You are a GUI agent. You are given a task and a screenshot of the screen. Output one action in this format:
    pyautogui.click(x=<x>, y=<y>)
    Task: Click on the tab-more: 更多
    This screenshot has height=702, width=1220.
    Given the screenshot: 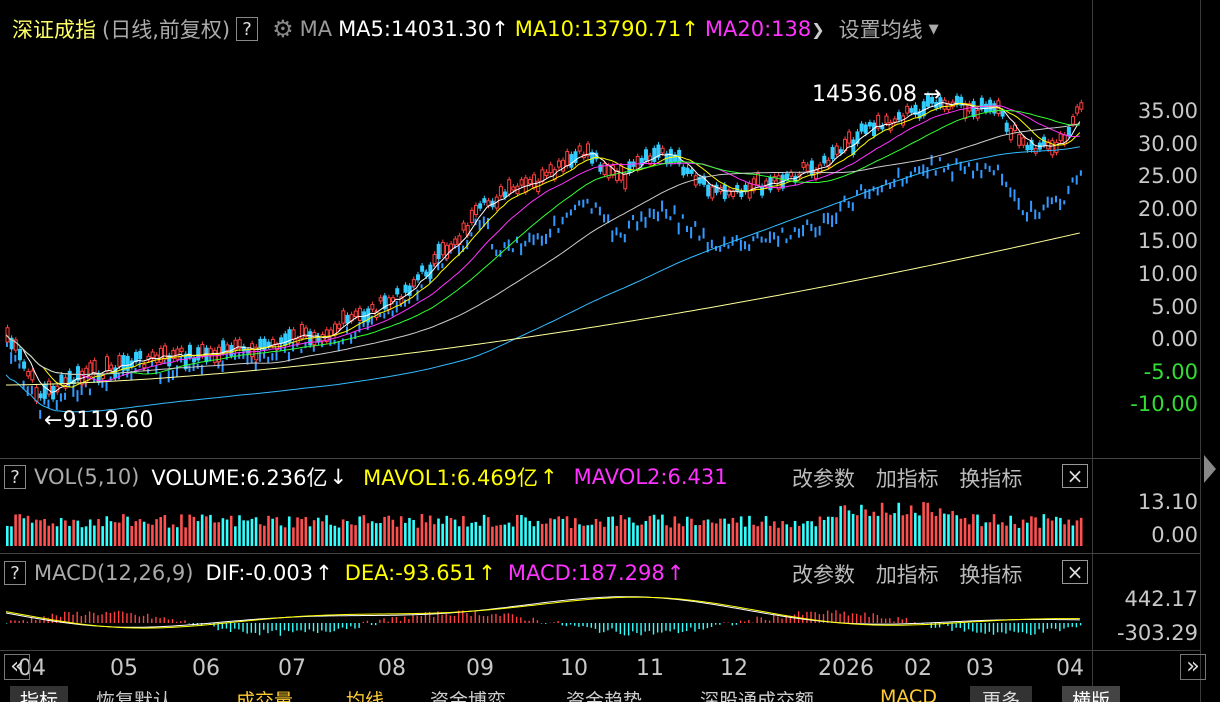 What is the action you would take?
    pyautogui.click(x=1001, y=694)
    